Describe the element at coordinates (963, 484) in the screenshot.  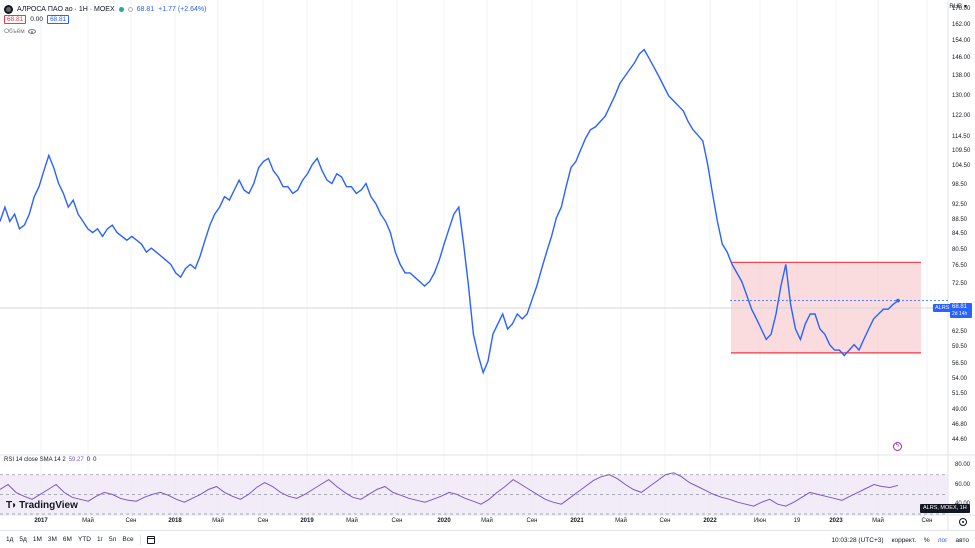
I see `rsi-tick-label: 60.00` at that location.